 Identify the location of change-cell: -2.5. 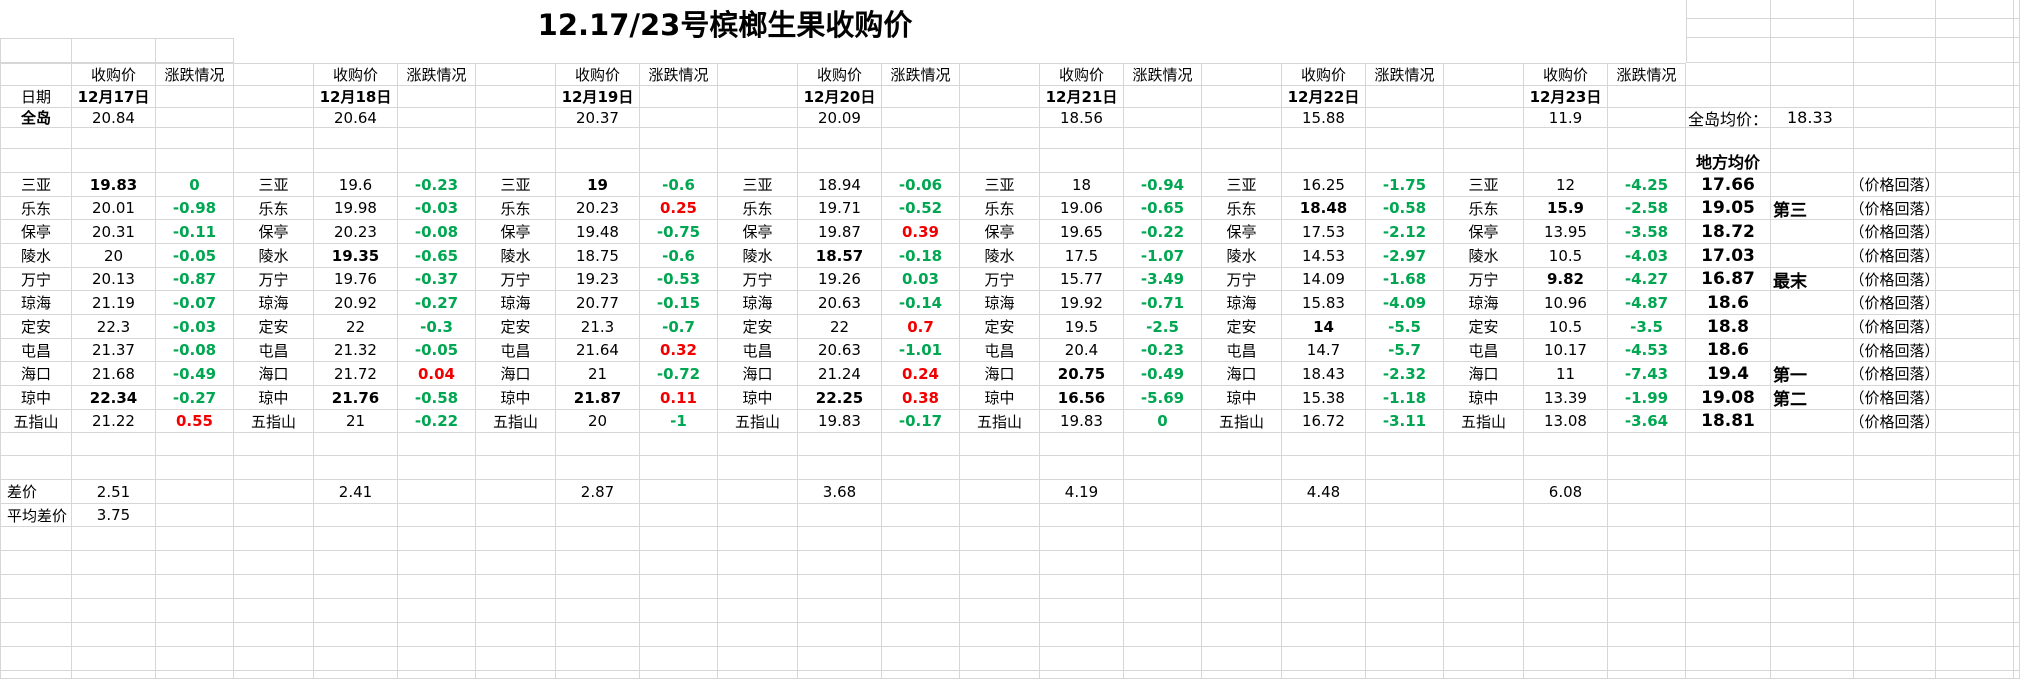
(1163, 327).